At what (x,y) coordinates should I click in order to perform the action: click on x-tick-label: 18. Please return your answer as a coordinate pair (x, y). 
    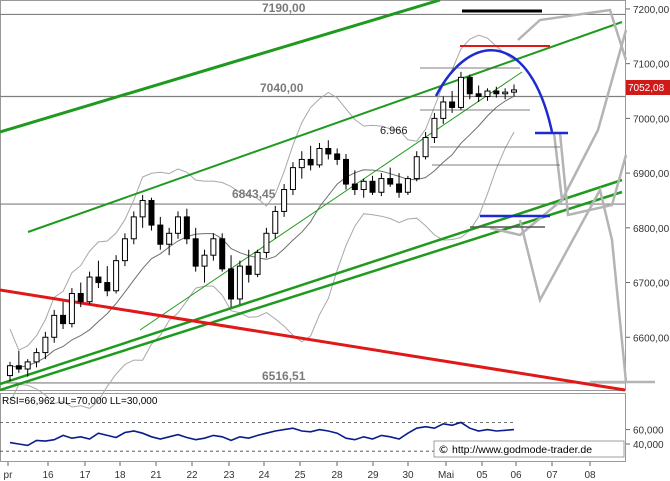
    Looking at the image, I should click on (120, 475).